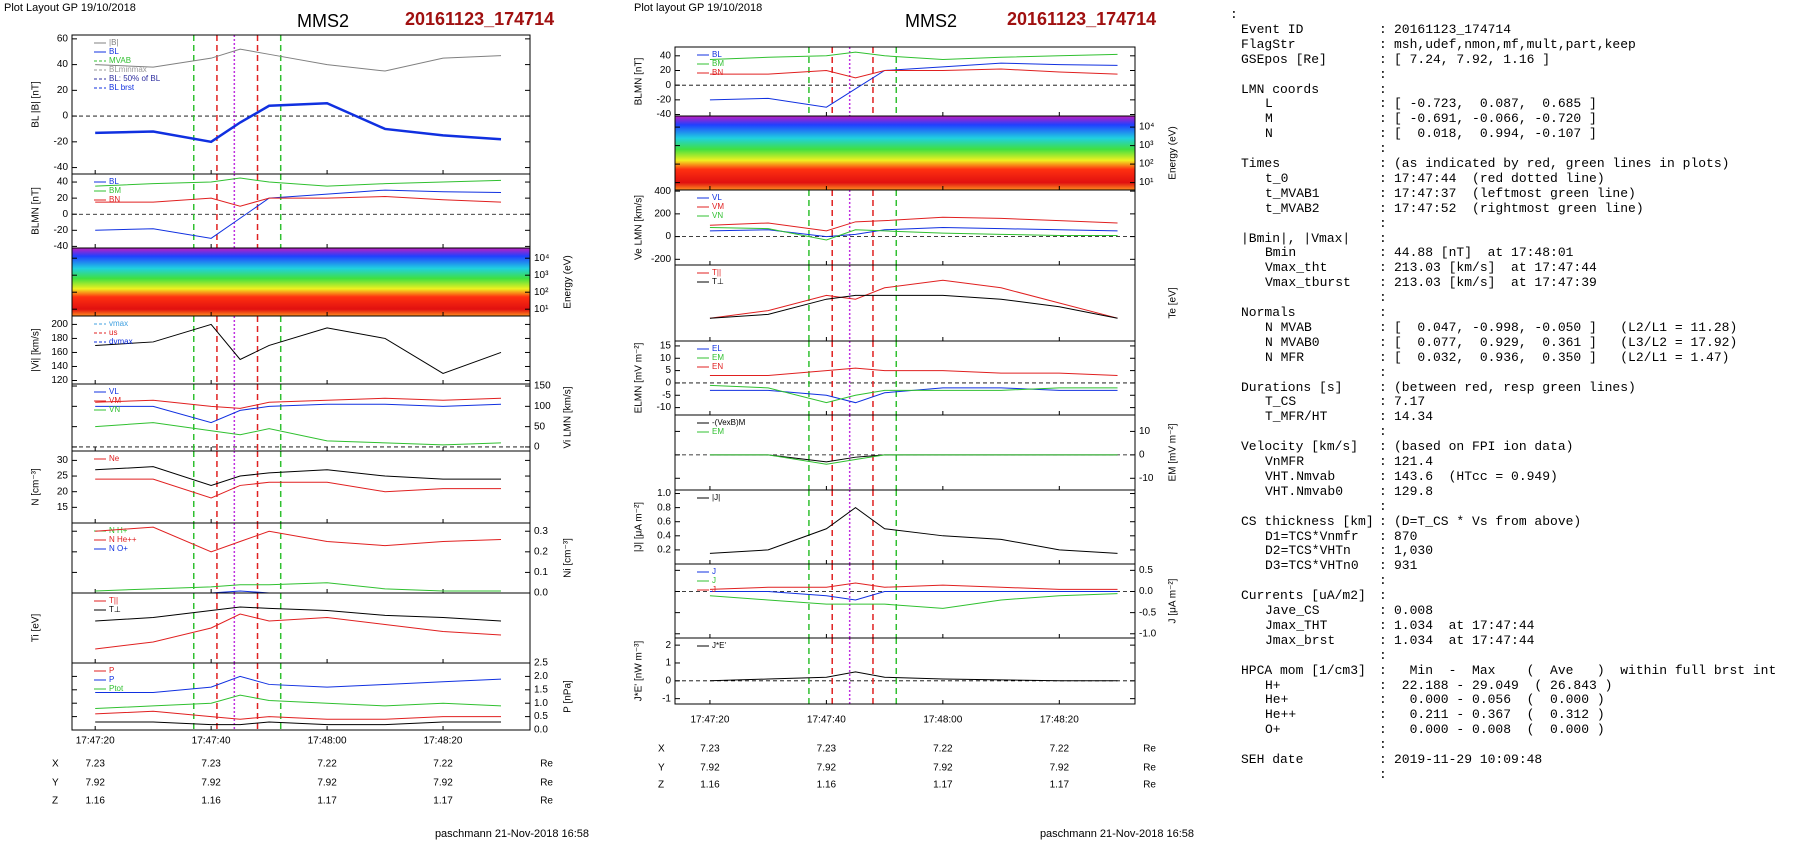 This screenshot has height=846, width=1804. I want to click on legend-label: P, so click(111, 679).